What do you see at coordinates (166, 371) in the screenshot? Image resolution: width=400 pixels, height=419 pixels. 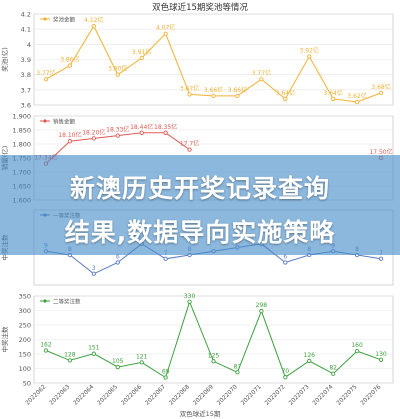 I see `data-label: 69` at bounding box center [166, 371].